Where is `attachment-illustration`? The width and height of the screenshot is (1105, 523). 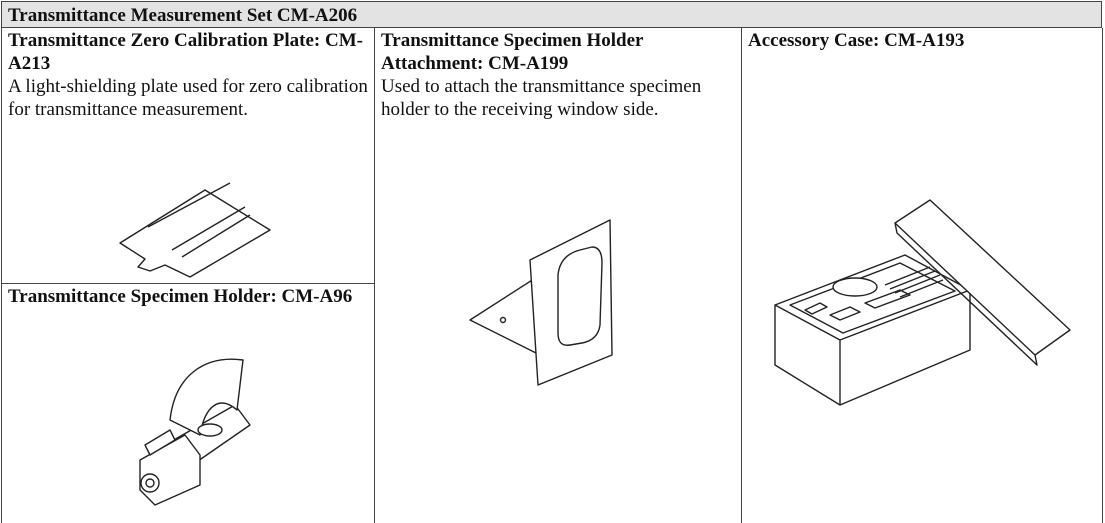 attachment-illustration is located at coordinates (541, 302).